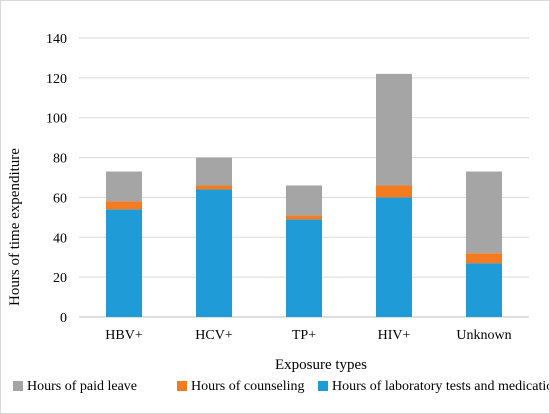  I want to click on legend-label: Hours of paid leave, so click(82, 386).